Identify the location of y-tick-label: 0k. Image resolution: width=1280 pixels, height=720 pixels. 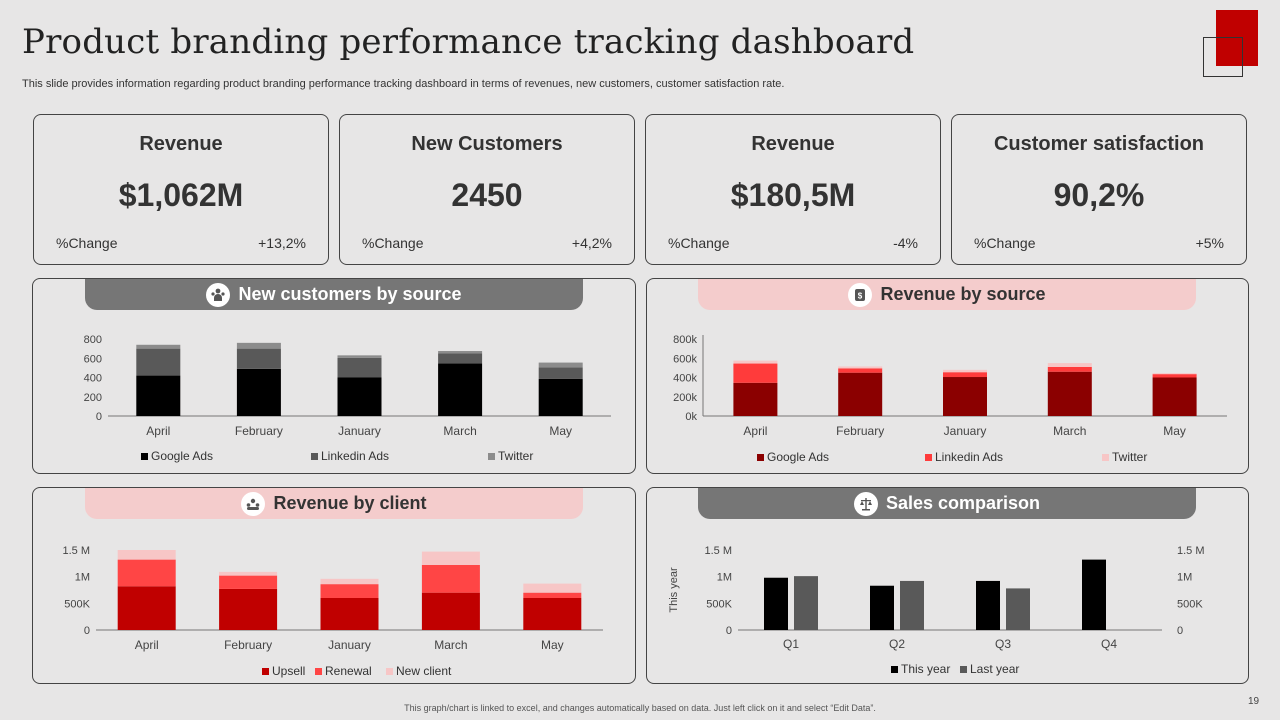
(691, 417).